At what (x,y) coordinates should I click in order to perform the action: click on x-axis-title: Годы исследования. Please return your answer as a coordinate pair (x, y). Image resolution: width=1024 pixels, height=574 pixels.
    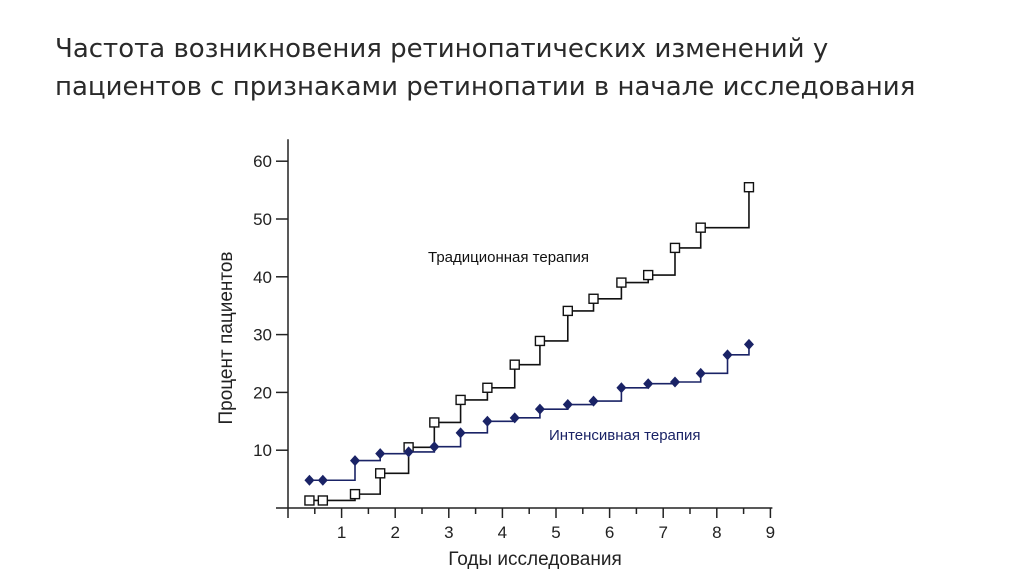
    Looking at the image, I should click on (535, 559).